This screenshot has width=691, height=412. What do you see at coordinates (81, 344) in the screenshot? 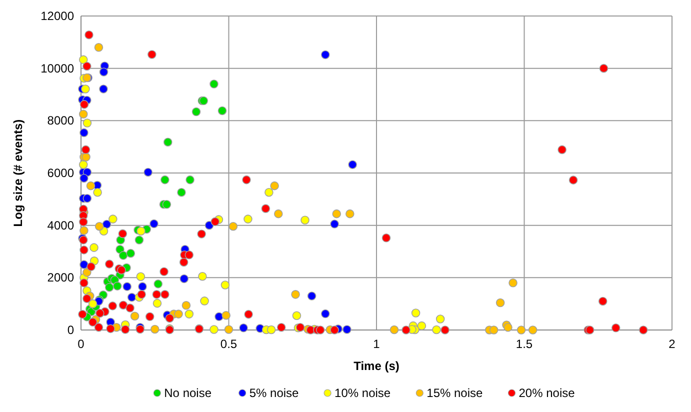
I see `x-tick-label: 0` at bounding box center [81, 344].